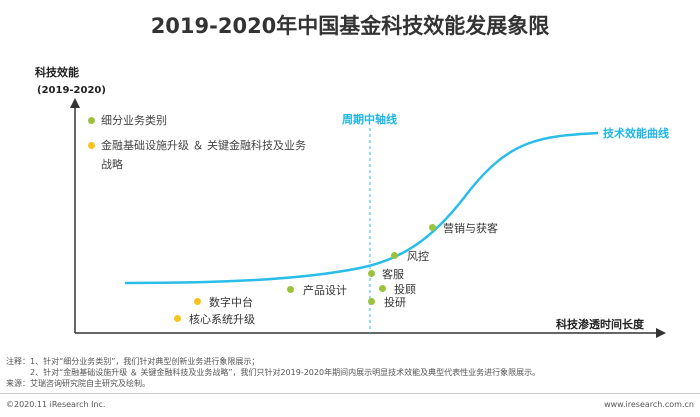 The image size is (700, 417). I want to click on point-dot-advisory, so click(382, 288).